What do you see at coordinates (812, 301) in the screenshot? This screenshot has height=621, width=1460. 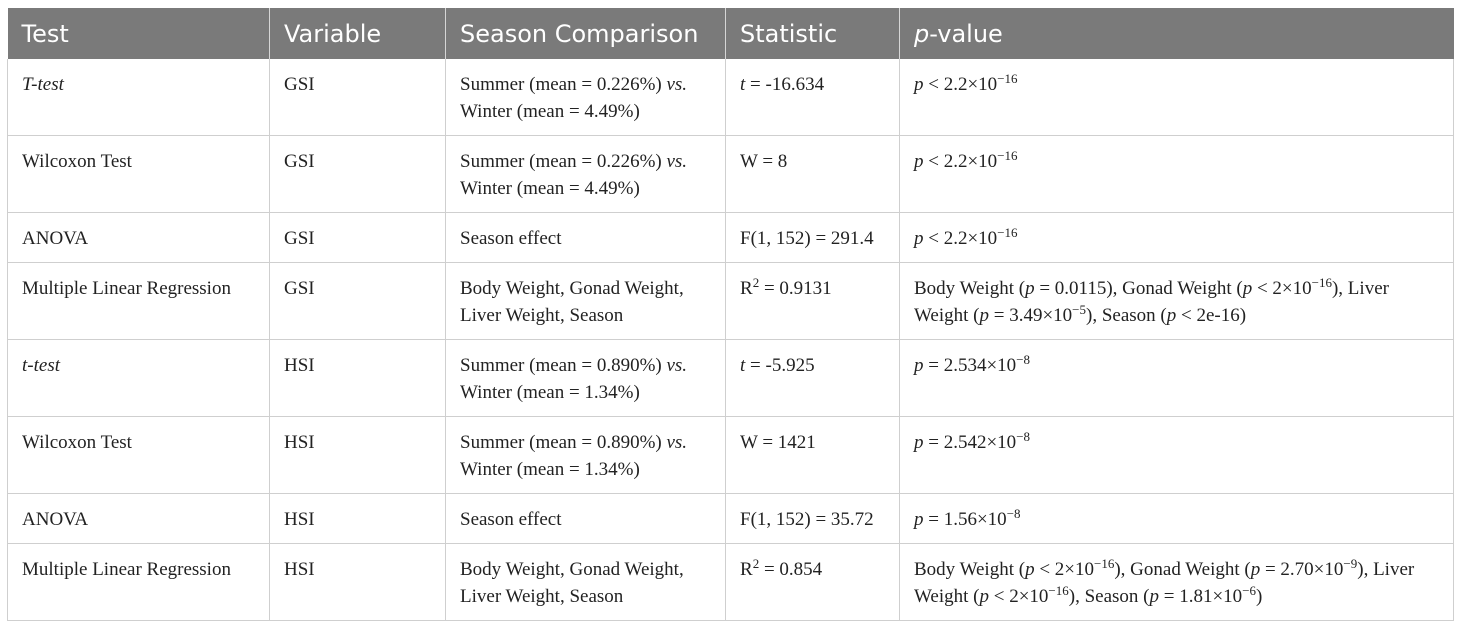 I see `cell-statistic: R2 = 0.9131` at bounding box center [812, 301].